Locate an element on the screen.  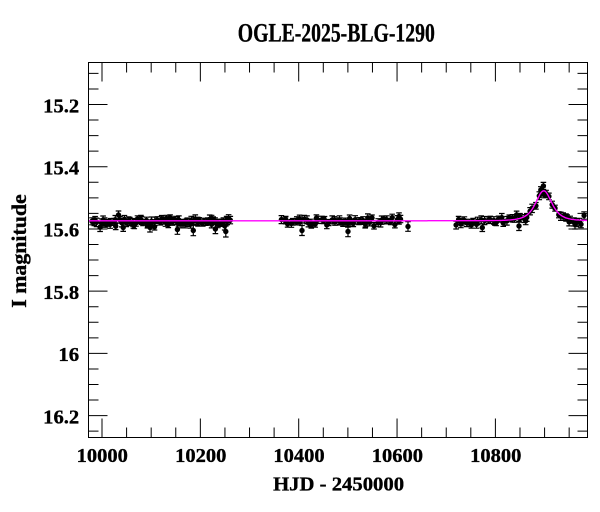
svg-text: 16.2 is located at coordinates (61, 417).